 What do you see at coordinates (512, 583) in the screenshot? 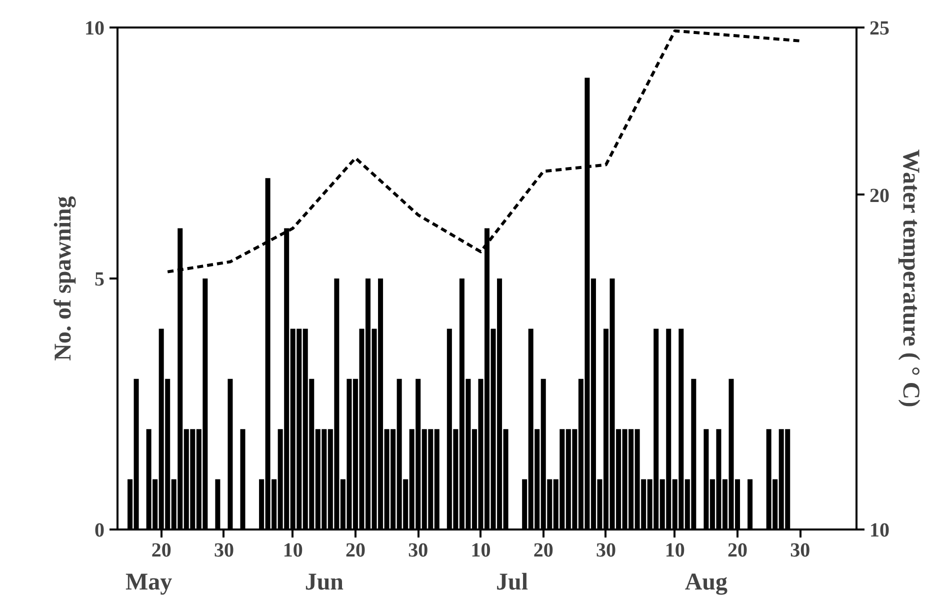
I see `x2-tick-label: Jul` at bounding box center [512, 583].